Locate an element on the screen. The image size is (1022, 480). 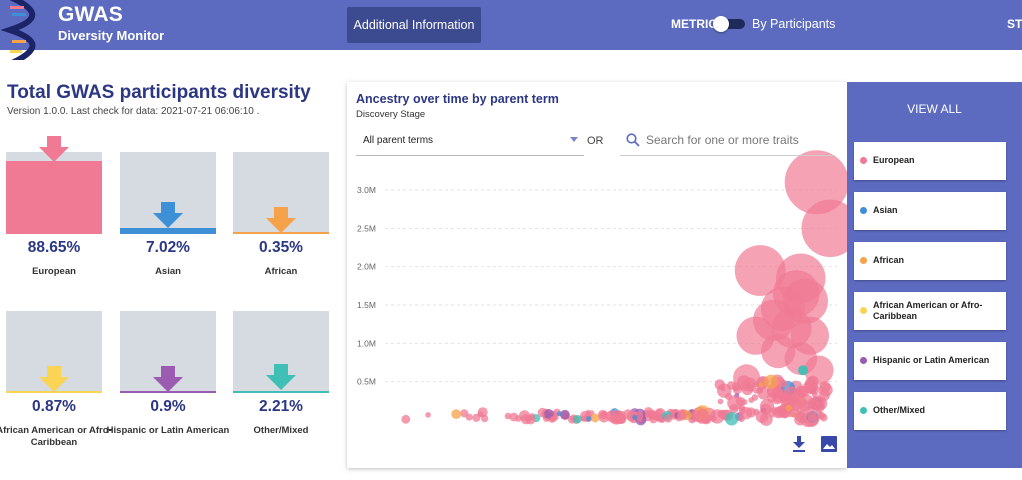
truncated-nav-label: STA is located at coordinates (1014, 24).